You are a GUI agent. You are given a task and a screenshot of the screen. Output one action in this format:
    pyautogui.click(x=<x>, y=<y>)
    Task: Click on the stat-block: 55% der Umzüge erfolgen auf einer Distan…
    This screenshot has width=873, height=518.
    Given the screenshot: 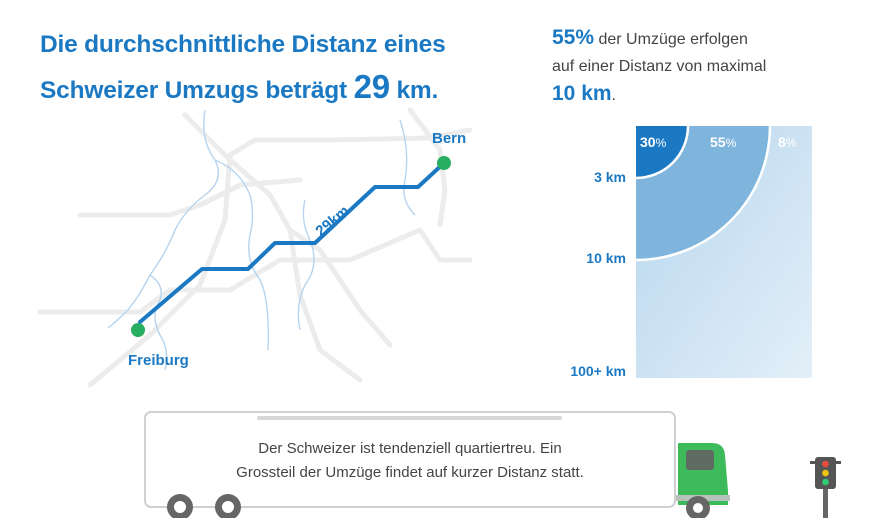 What is the action you would take?
    pyautogui.click(x=702, y=66)
    